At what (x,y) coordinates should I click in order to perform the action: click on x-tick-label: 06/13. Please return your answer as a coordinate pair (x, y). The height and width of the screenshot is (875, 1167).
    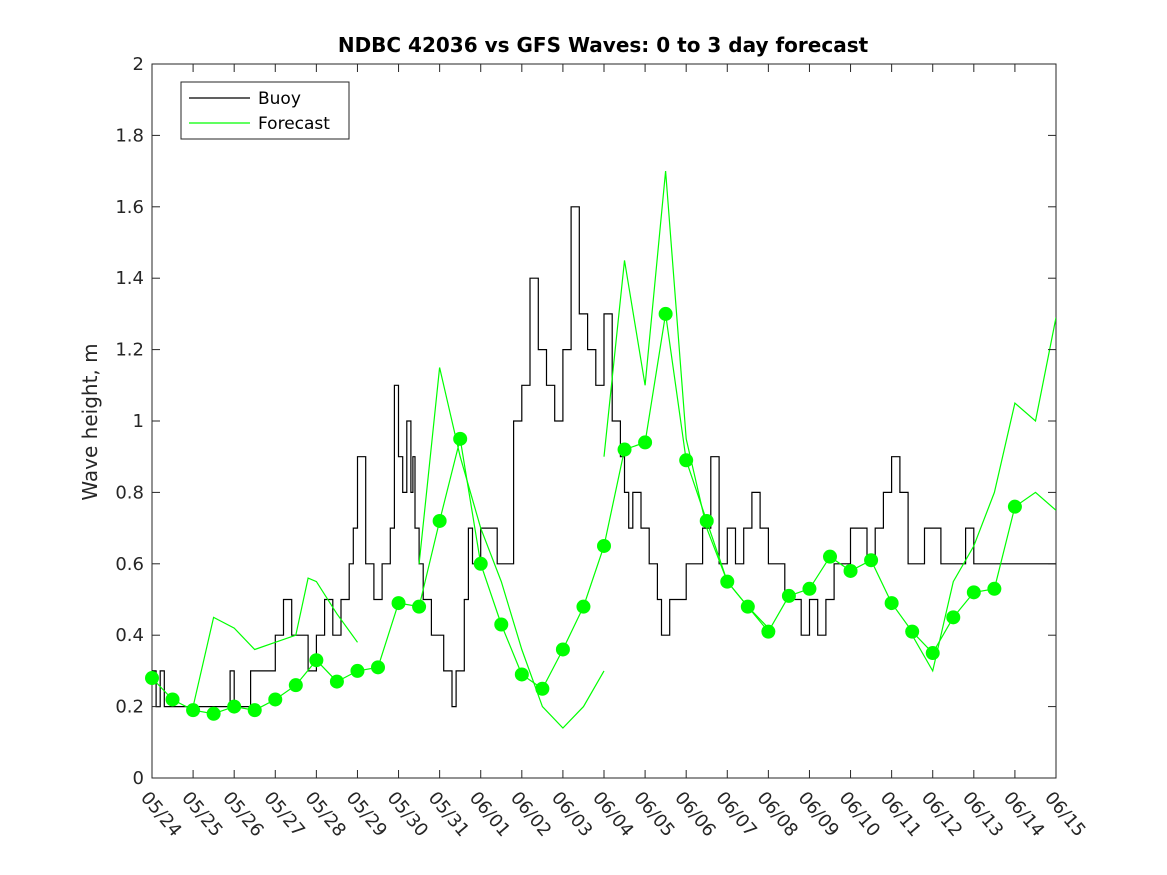
    Looking at the image, I should click on (982, 814).